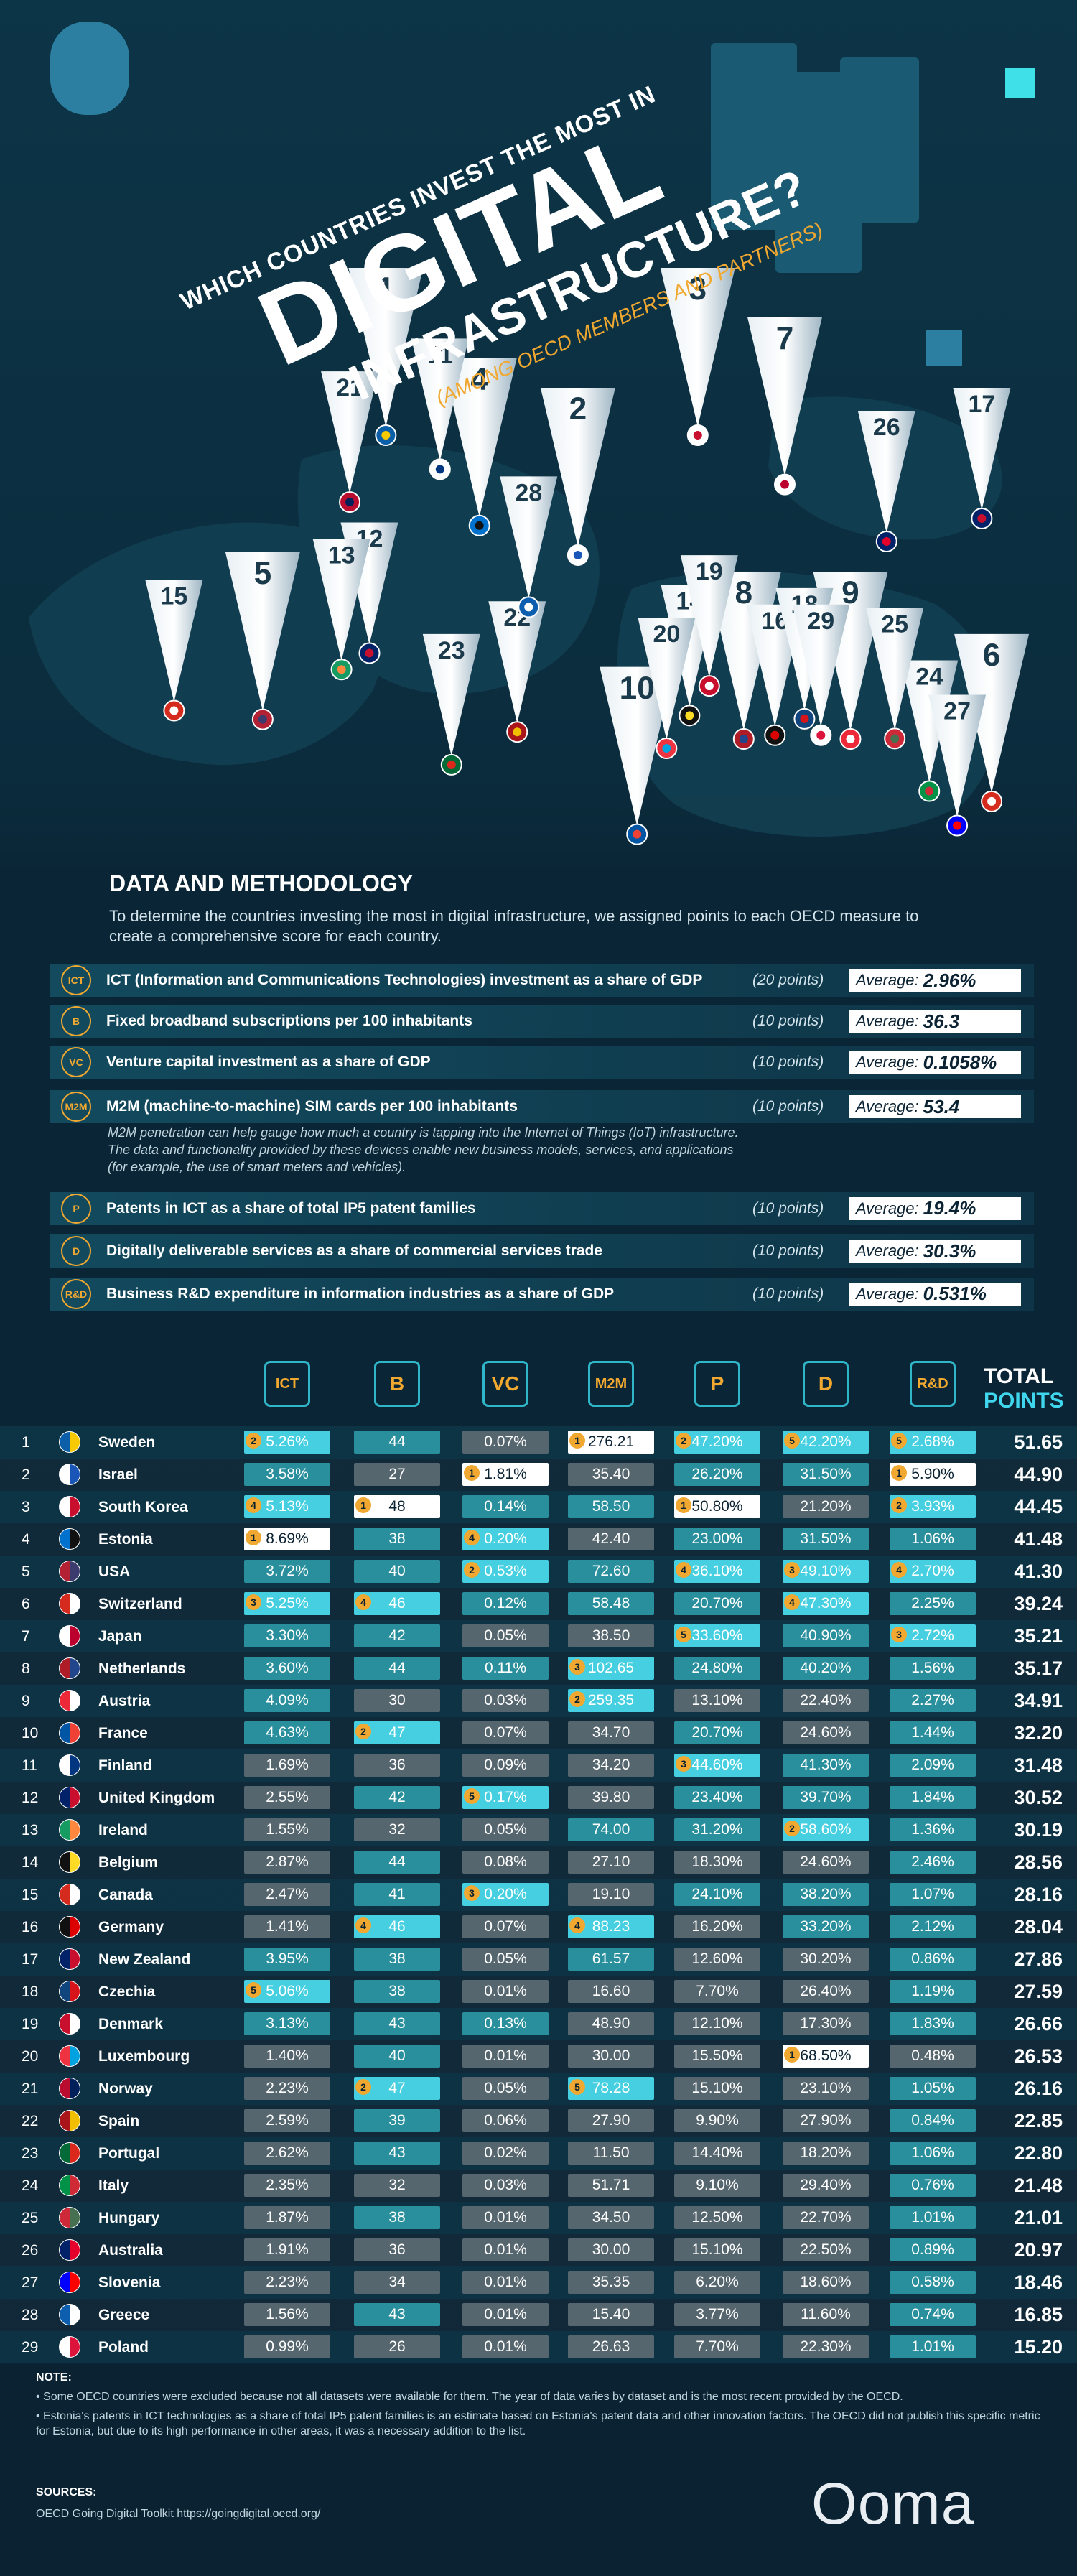 This screenshot has height=2576, width=1077. I want to click on cell: 27.90, so click(611, 2120).